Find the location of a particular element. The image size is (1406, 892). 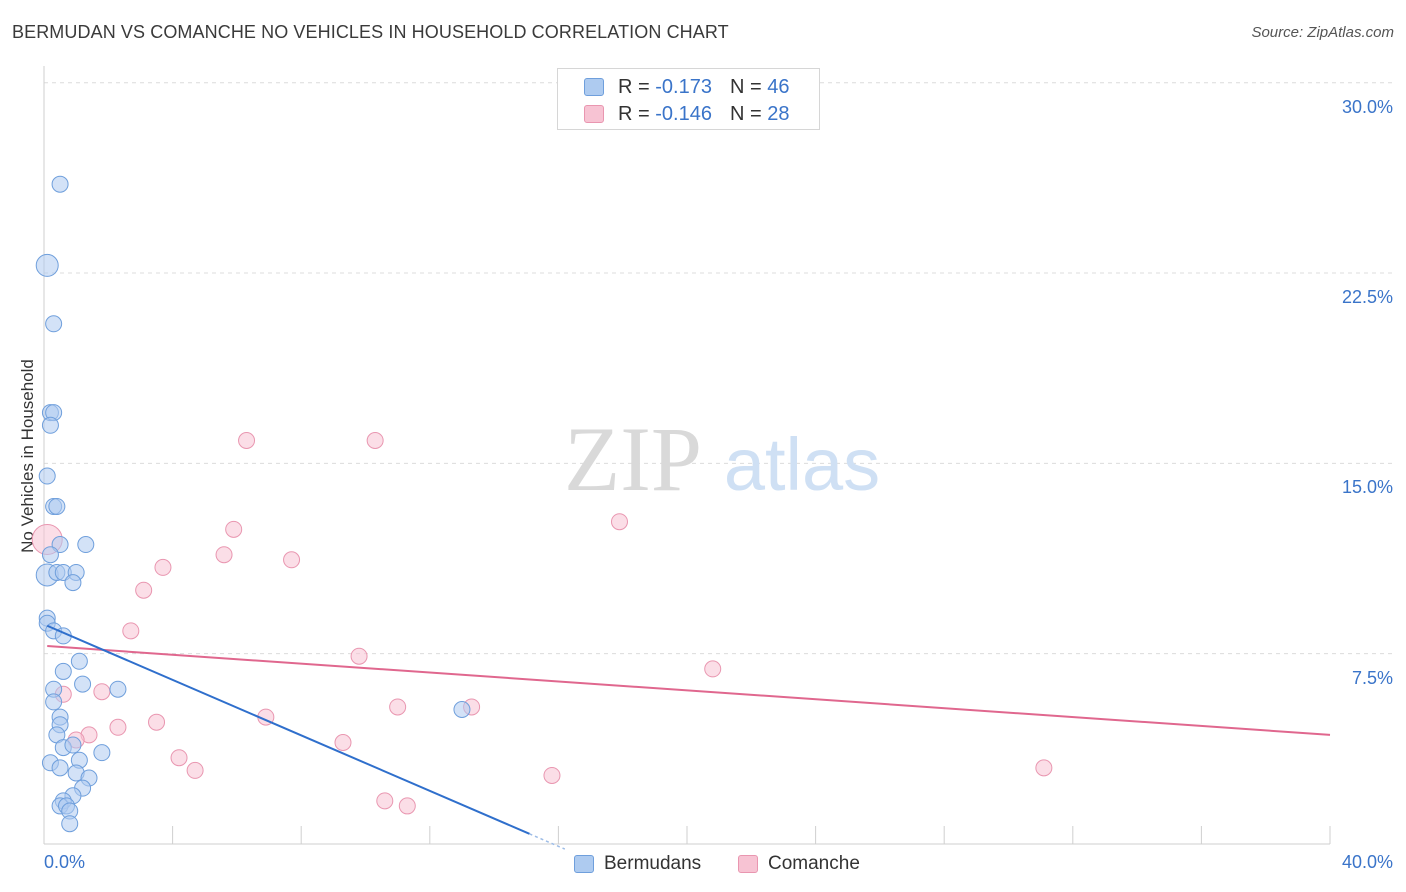

comanche-trend-line is located at coordinates (689, 690).